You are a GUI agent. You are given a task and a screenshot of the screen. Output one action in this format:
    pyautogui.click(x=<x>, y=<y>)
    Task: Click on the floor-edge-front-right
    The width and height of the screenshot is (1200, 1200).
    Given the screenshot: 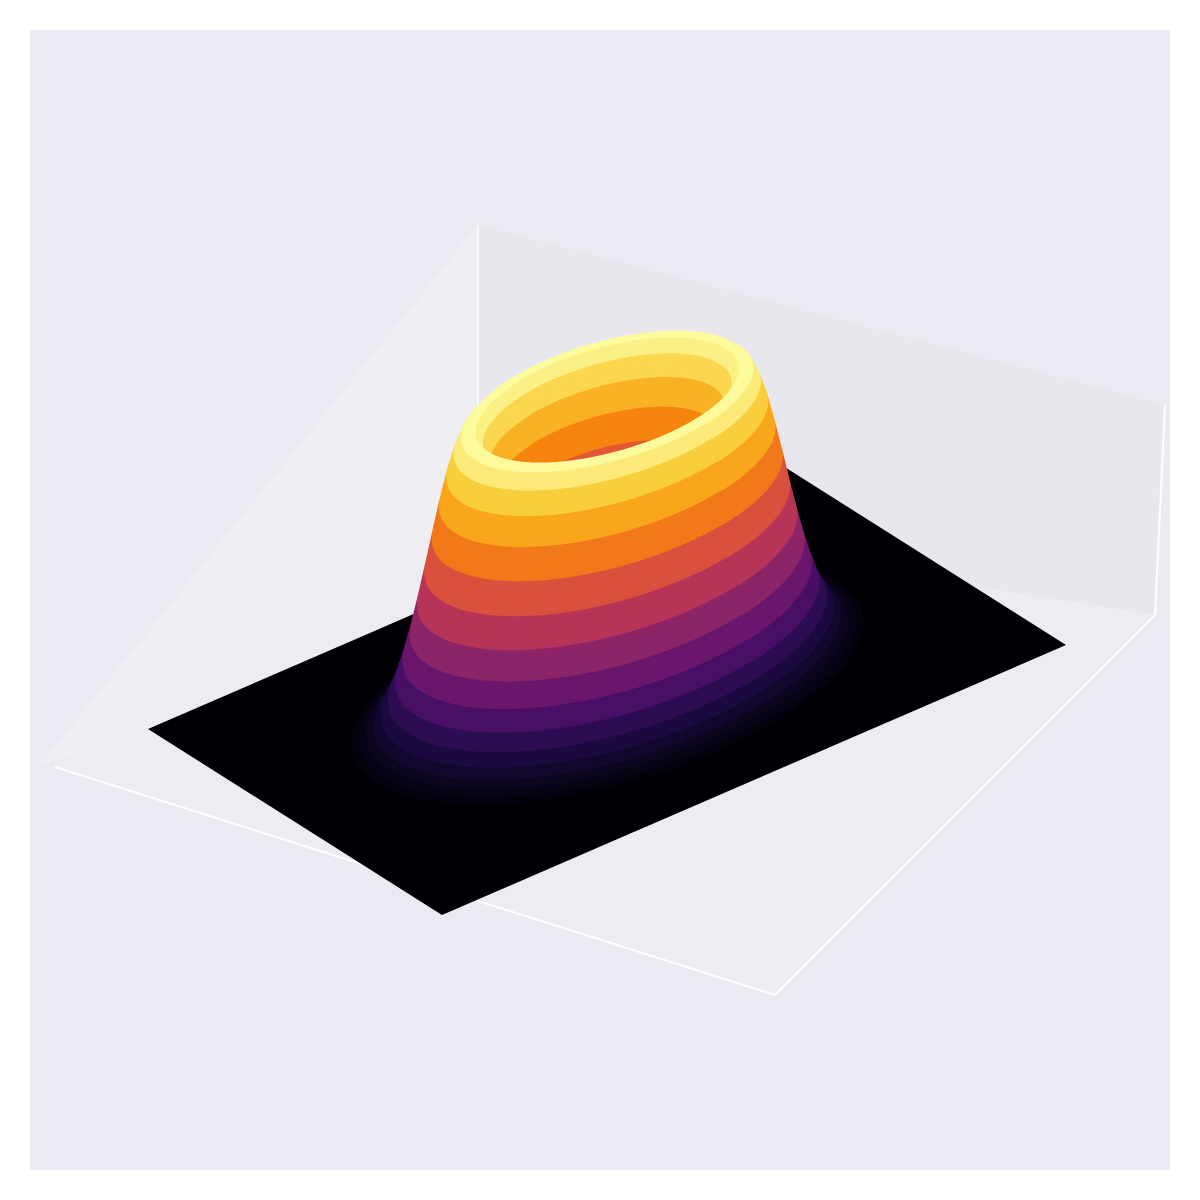 What is the action you would take?
    pyautogui.click(x=965, y=805)
    